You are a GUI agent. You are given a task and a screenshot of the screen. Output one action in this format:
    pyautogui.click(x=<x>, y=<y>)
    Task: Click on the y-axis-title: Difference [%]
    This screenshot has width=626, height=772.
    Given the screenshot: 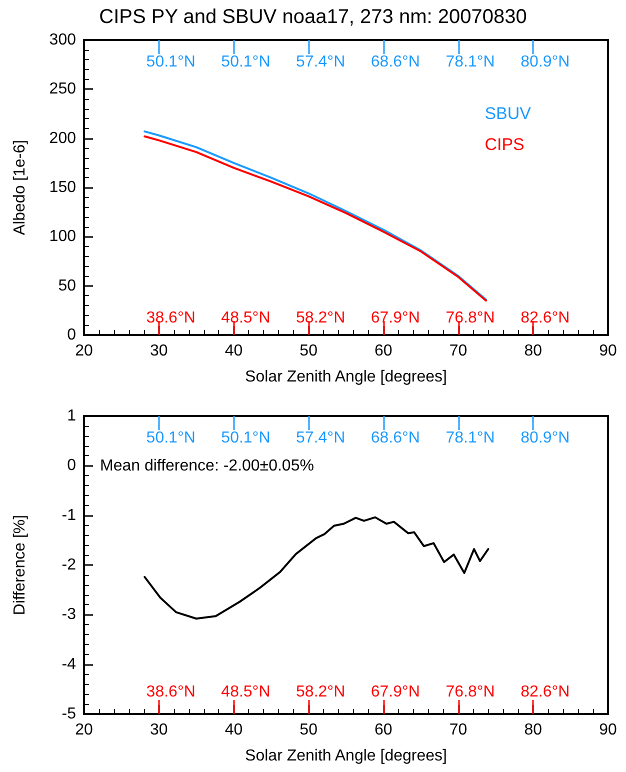 What is the action you would take?
    pyautogui.click(x=20, y=565)
    